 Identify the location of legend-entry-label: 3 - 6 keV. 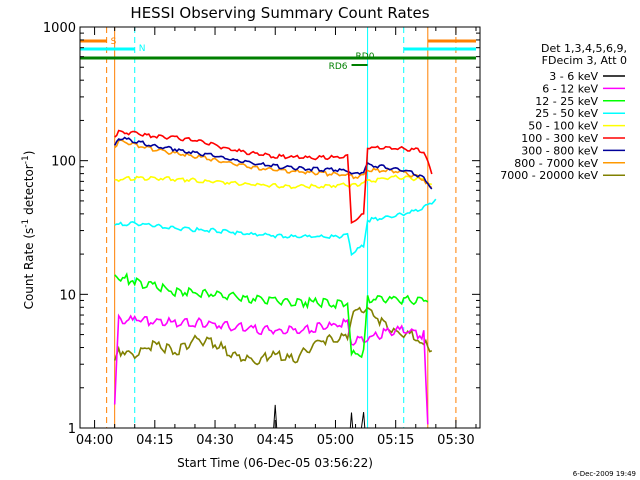
(573, 76).